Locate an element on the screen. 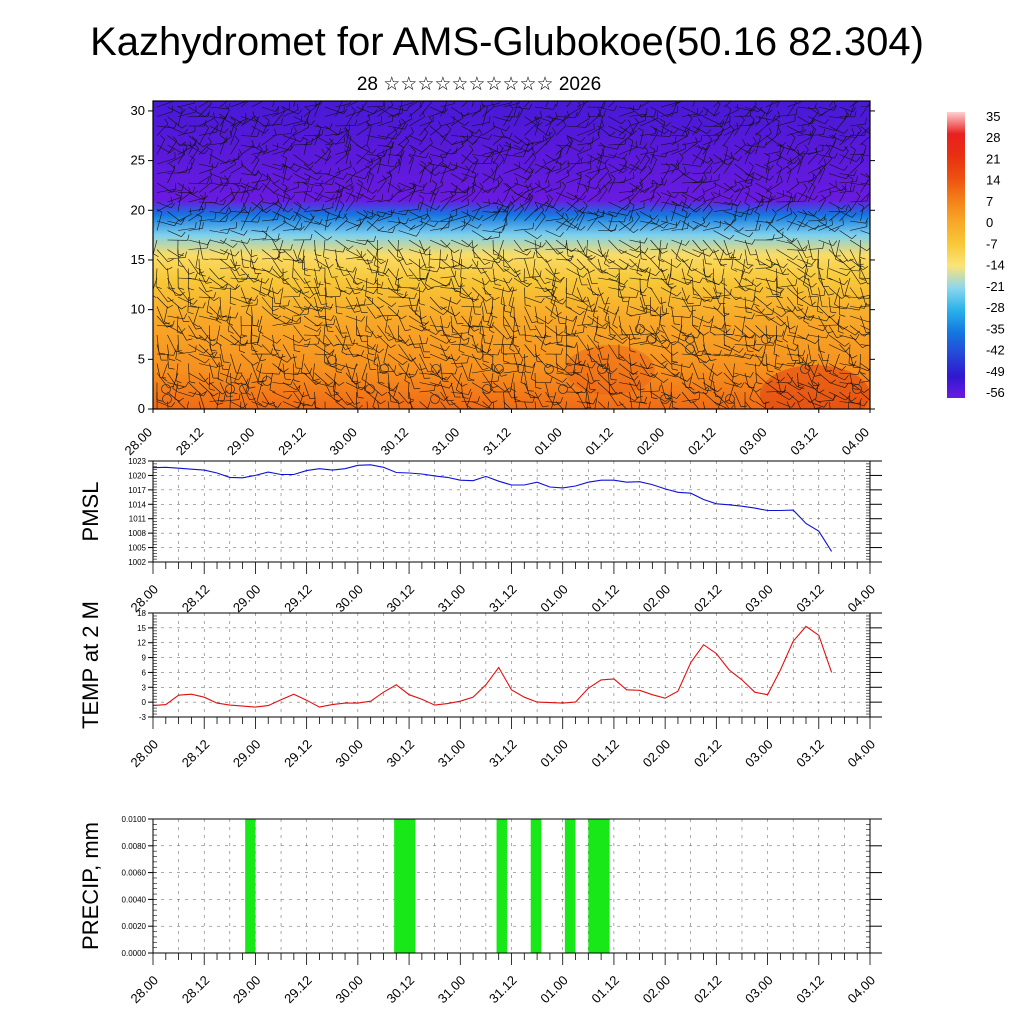 The width and height of the screenshot is (1024, 1024). x-tick-label: 01.12 is located at coordinates (605, 754).